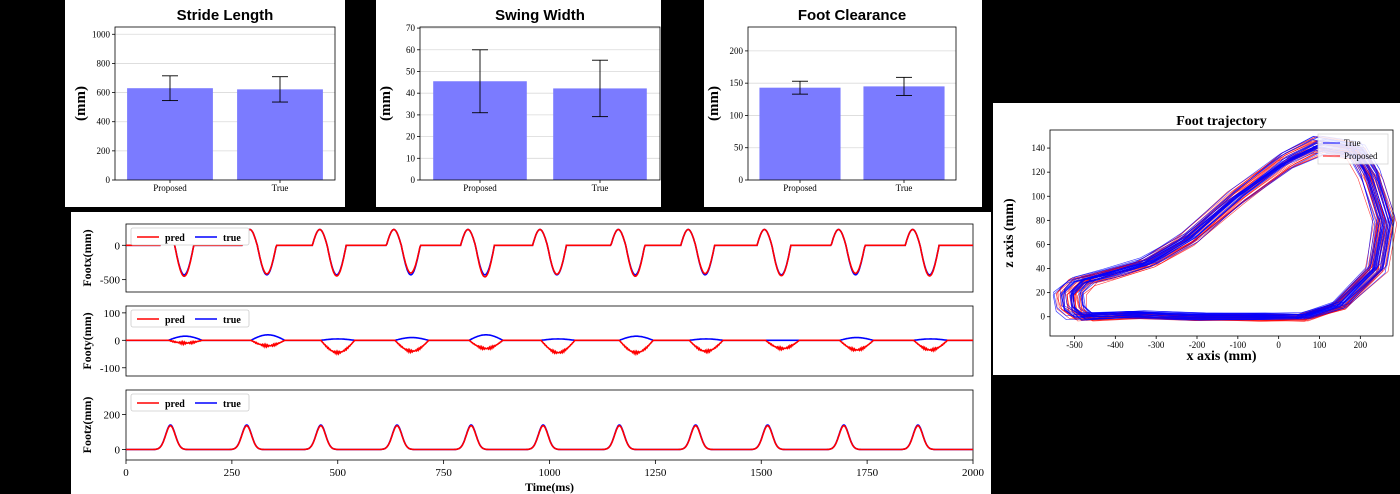  I want to click on y-tick-label: 70, so click(411, 28).